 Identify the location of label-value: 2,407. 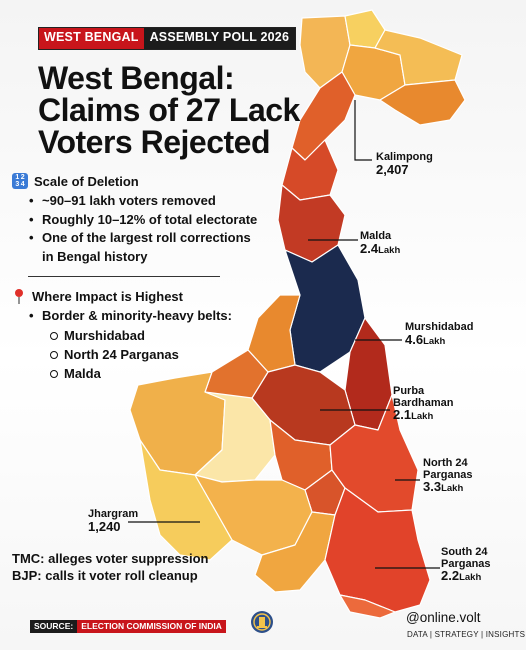
(392, 169).